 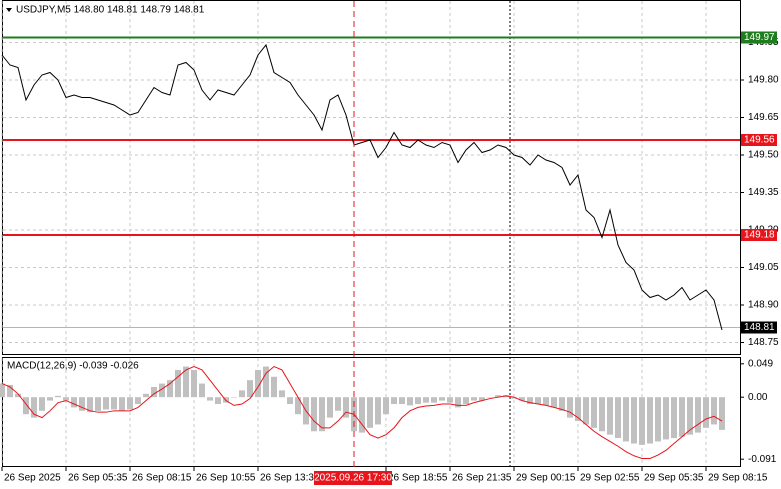 What do you see at coordinates (546, 478) in the screenshot?
I see `x-tick-label: 29 Sep 00:15` at bounding box center [546, 478].